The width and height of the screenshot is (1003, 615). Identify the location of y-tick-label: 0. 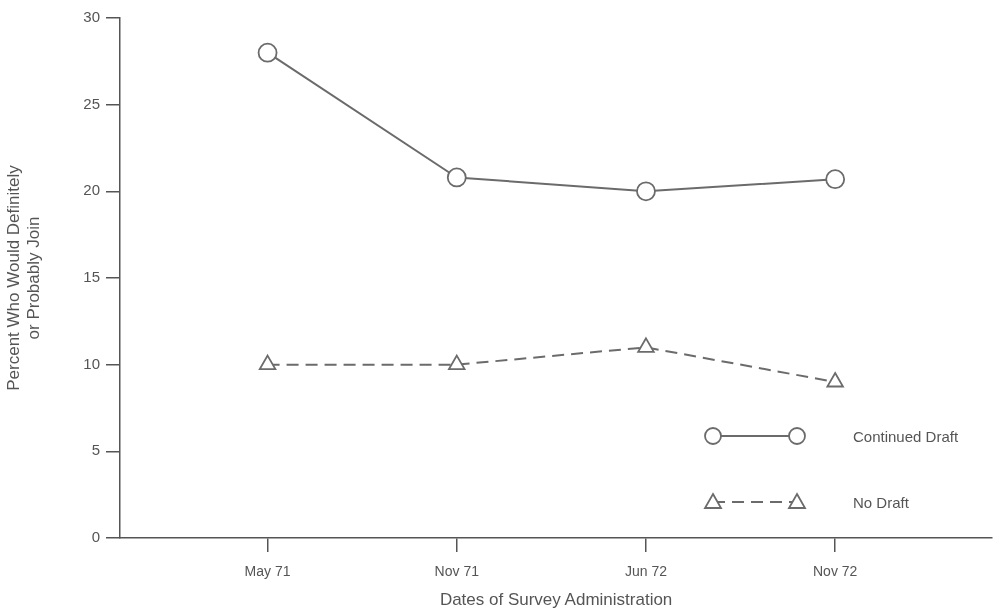
(95, 537).